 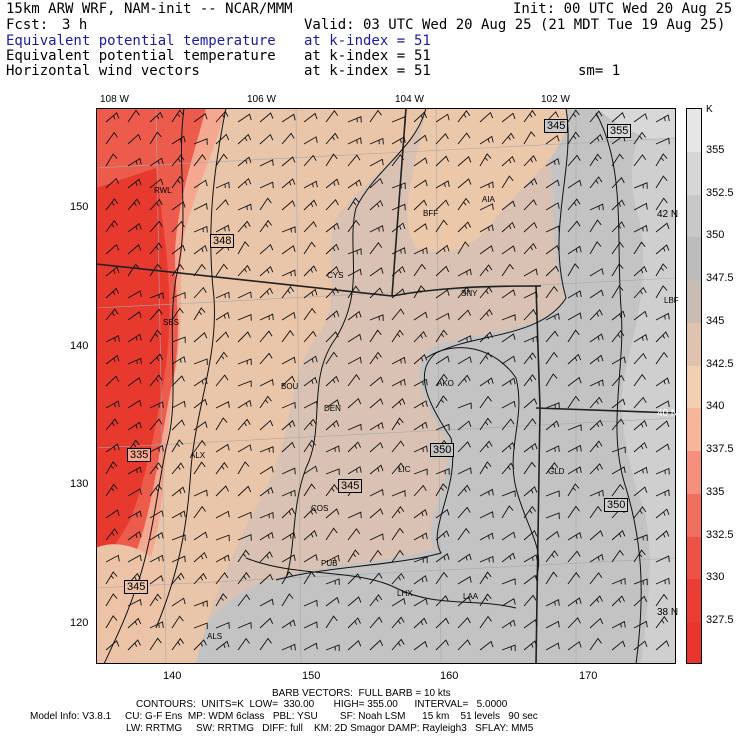 What do you see at coordinates (172, 676) in the screenshot?
I see `grid-x-tick: 140` at bounding box center [172, 676].